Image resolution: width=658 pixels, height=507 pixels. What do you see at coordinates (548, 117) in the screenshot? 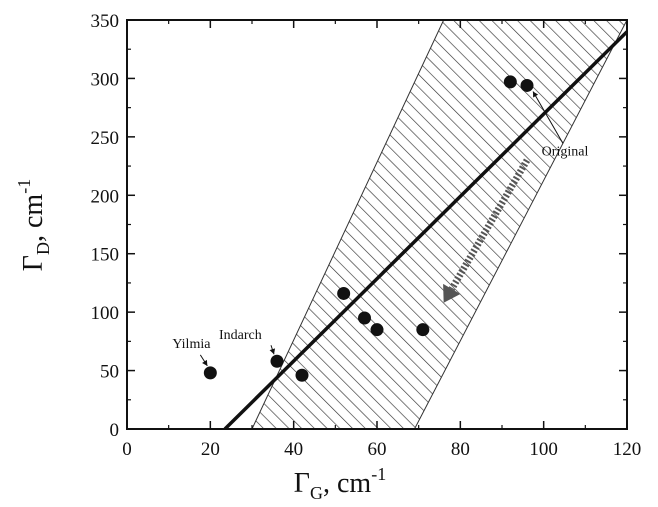
I see `annotation-pointer` at bounding box center [548, 117].